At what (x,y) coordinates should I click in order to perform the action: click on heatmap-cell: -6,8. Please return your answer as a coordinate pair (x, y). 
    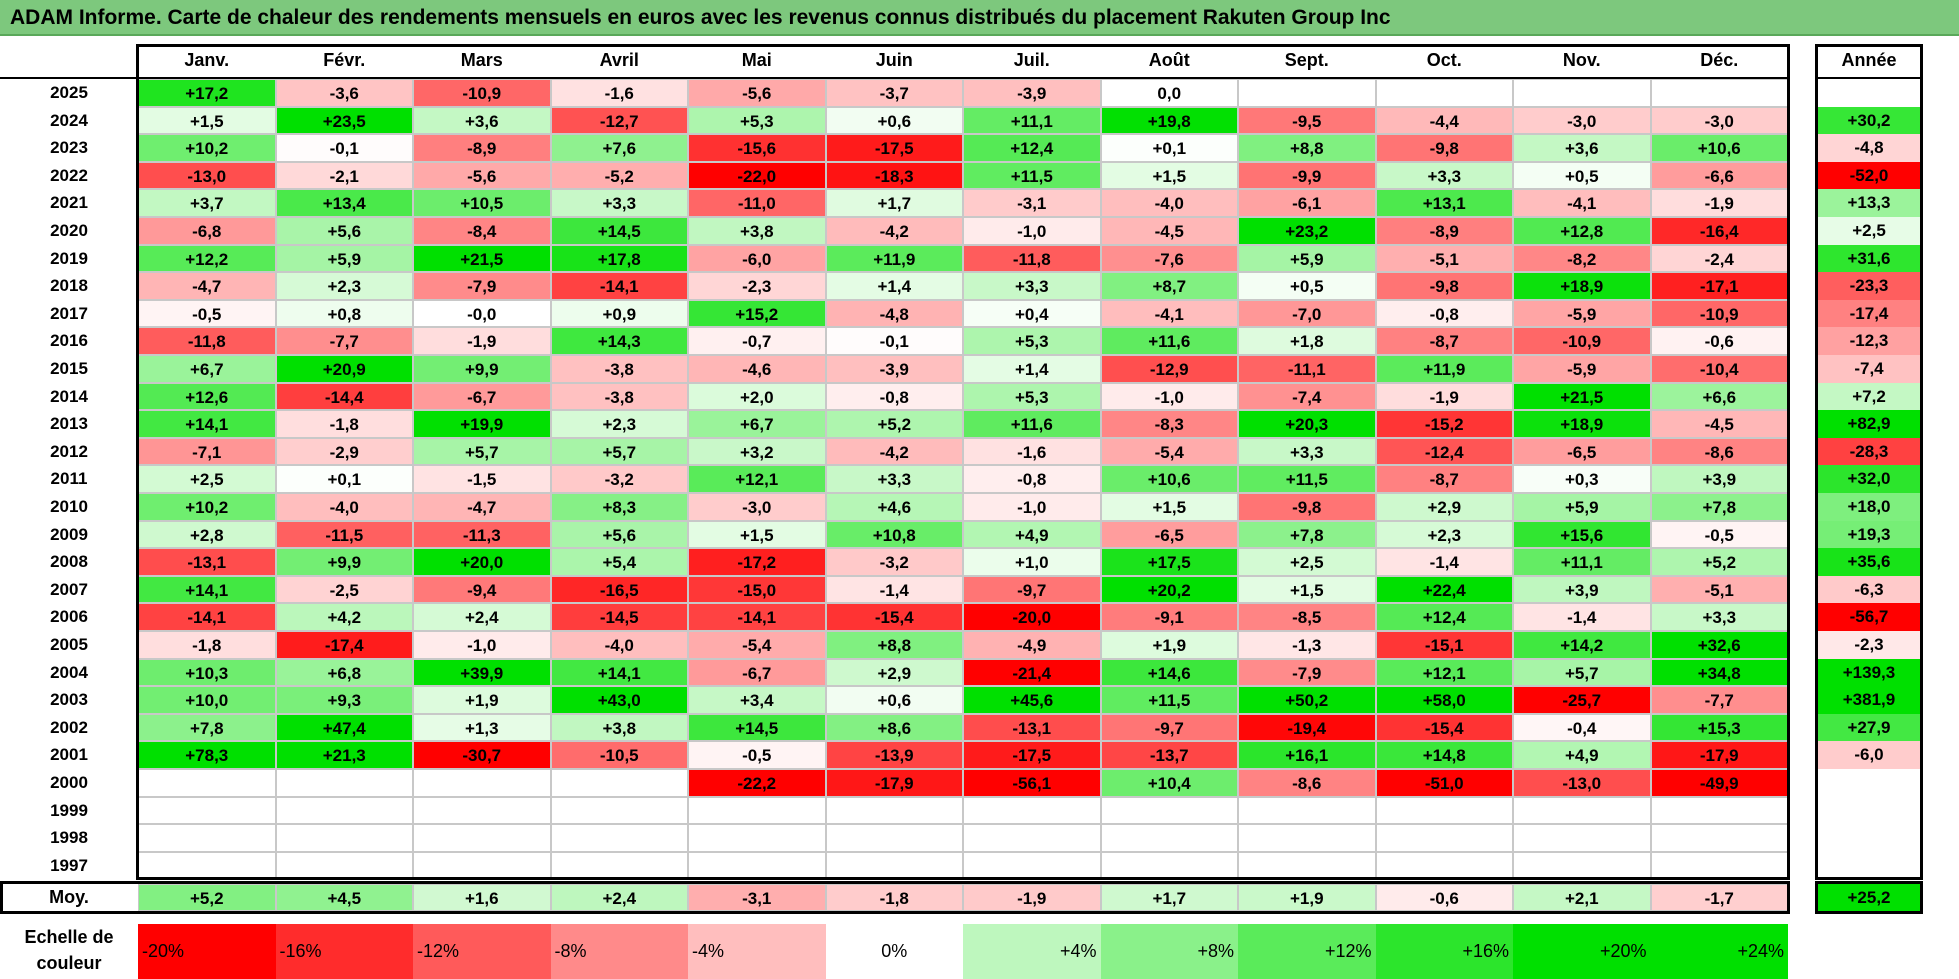
    Looking at the image, I should click on (207, 231).